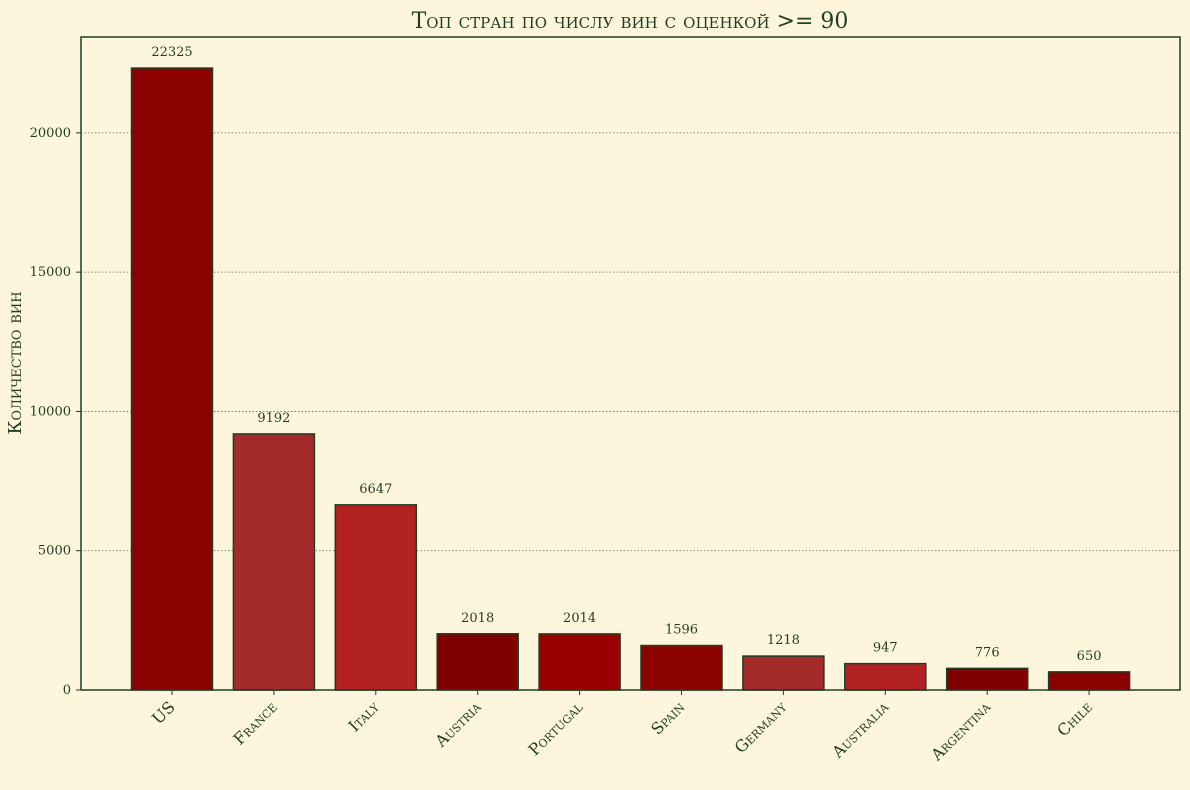  Describe the element at coordinates (172, 379) in the screenshot. I see `bar-us` at that location.